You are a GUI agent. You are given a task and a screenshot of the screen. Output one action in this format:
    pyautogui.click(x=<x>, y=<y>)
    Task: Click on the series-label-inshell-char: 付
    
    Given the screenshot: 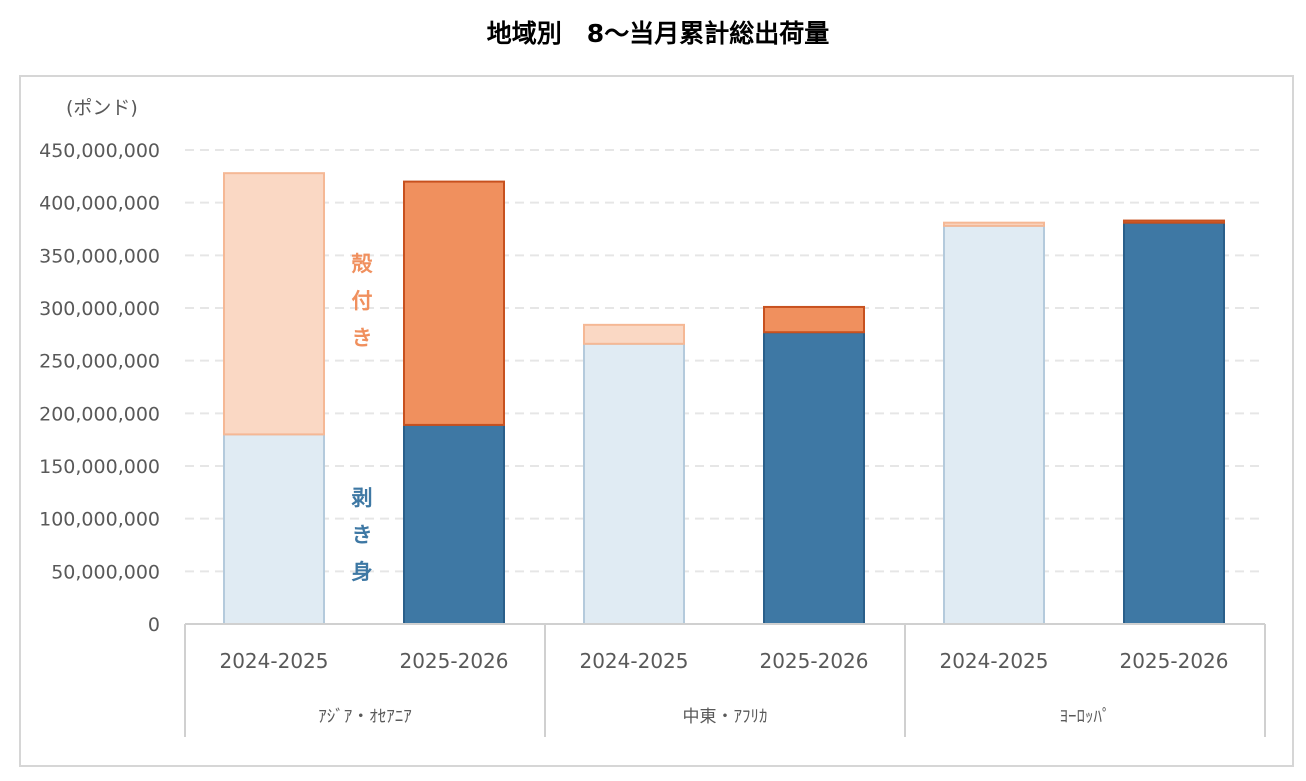 What is the action you would take?
    pyautogui.click(x=362, y=301)
    